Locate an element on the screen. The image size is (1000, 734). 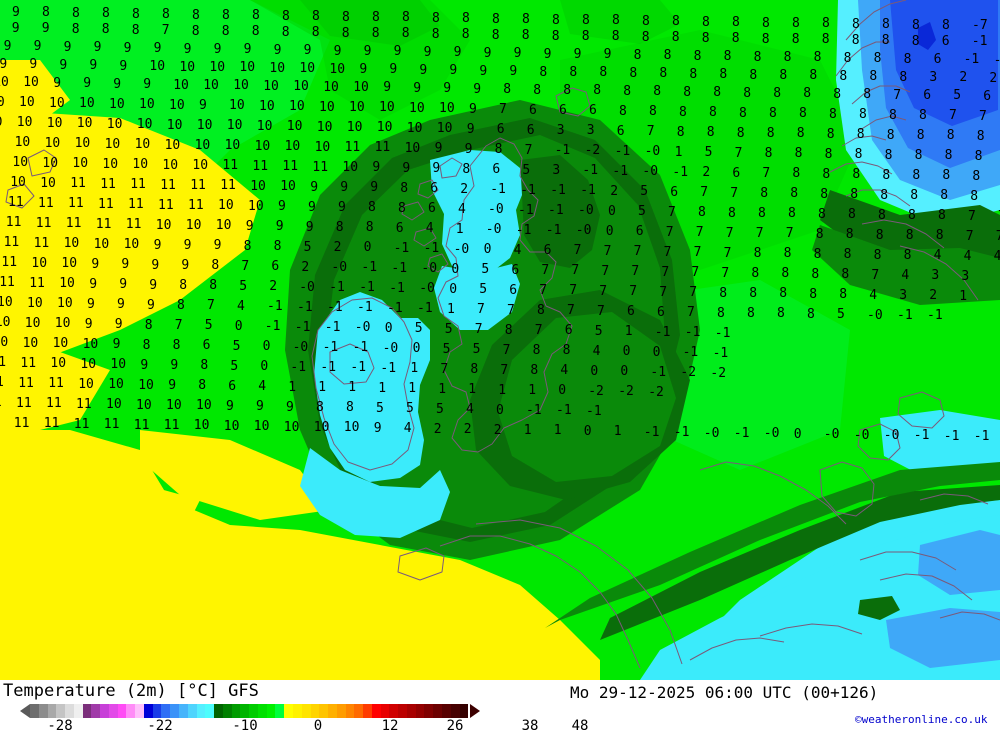
colorbar-tick: -28 is located at coordinates (59, 726).